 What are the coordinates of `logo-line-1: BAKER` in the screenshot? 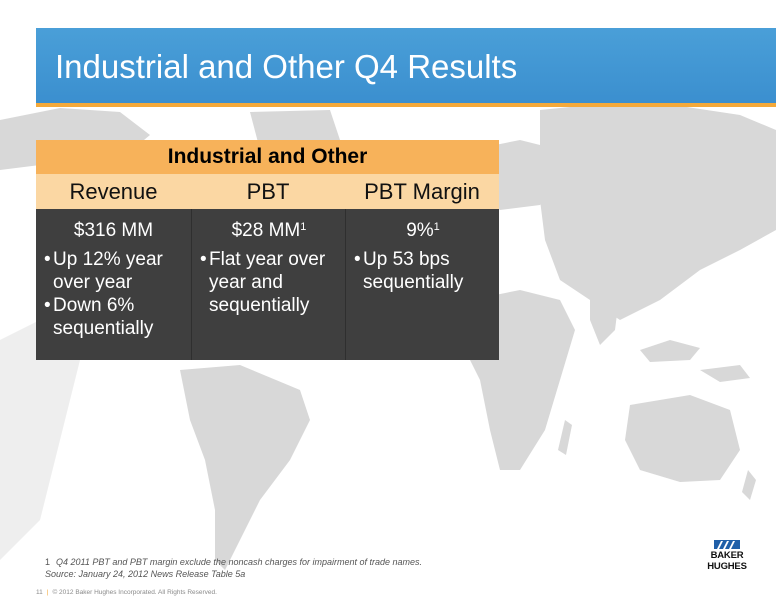 It's located at (727, 555).